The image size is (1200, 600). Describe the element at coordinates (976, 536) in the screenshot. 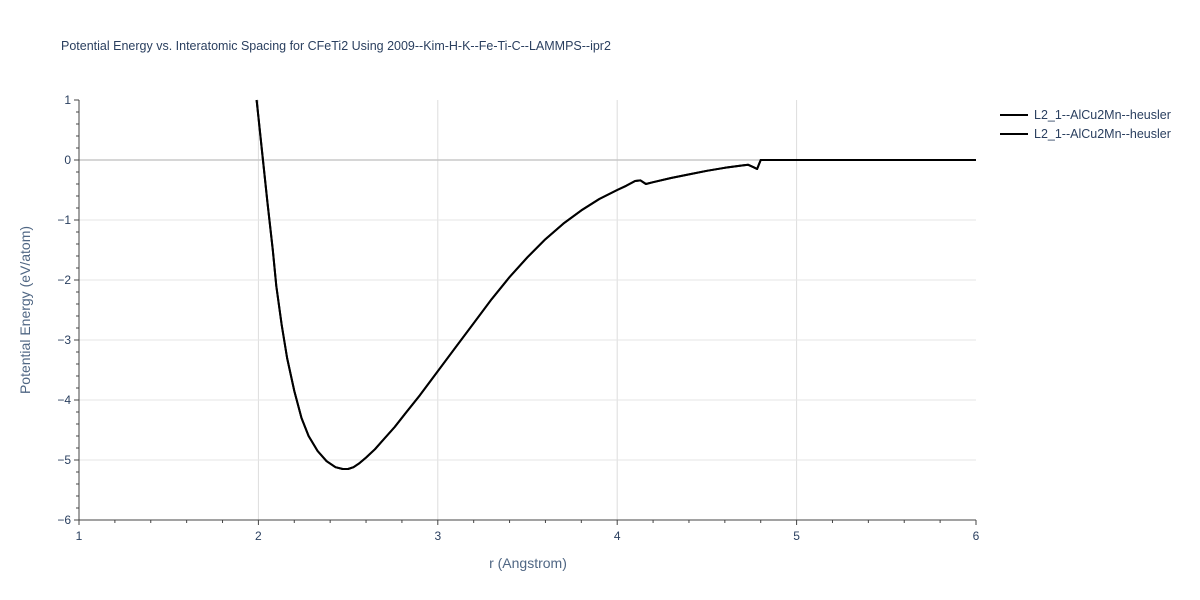

I see `x-tick-label: 6` at that location.